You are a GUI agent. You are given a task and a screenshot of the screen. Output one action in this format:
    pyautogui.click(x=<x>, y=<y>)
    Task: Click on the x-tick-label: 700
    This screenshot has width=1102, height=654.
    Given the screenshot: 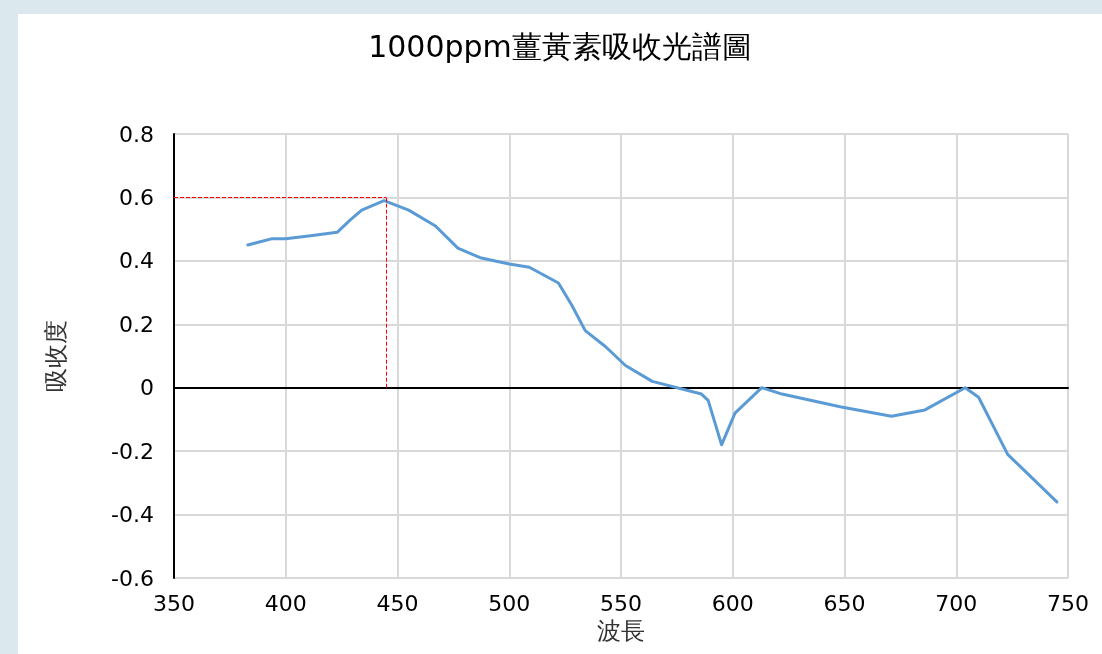 What is the action you would take?
    pyautogui.click(x=956, y=603)
    